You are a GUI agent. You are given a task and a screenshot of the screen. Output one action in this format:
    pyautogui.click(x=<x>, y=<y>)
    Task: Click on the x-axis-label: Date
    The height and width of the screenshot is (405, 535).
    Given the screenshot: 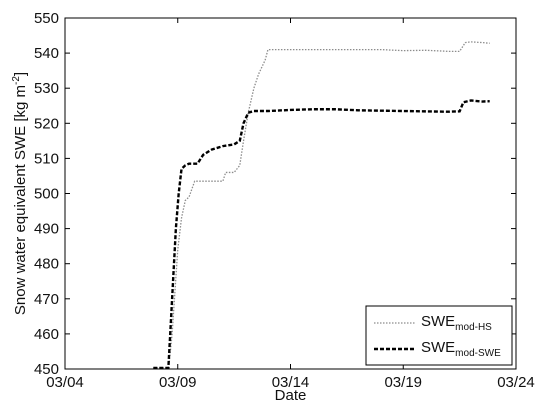 What is the action you would take?
    pyautogui.click(x=291, y=395)
    